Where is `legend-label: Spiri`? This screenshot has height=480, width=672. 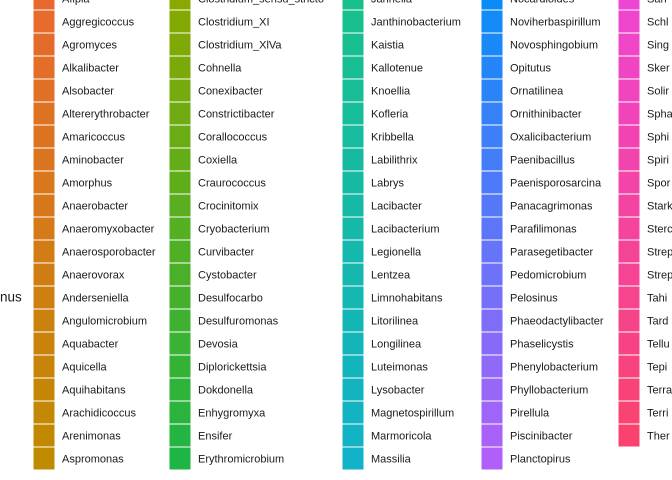
legend-label: Spiri is located at coordinates (658, 160).